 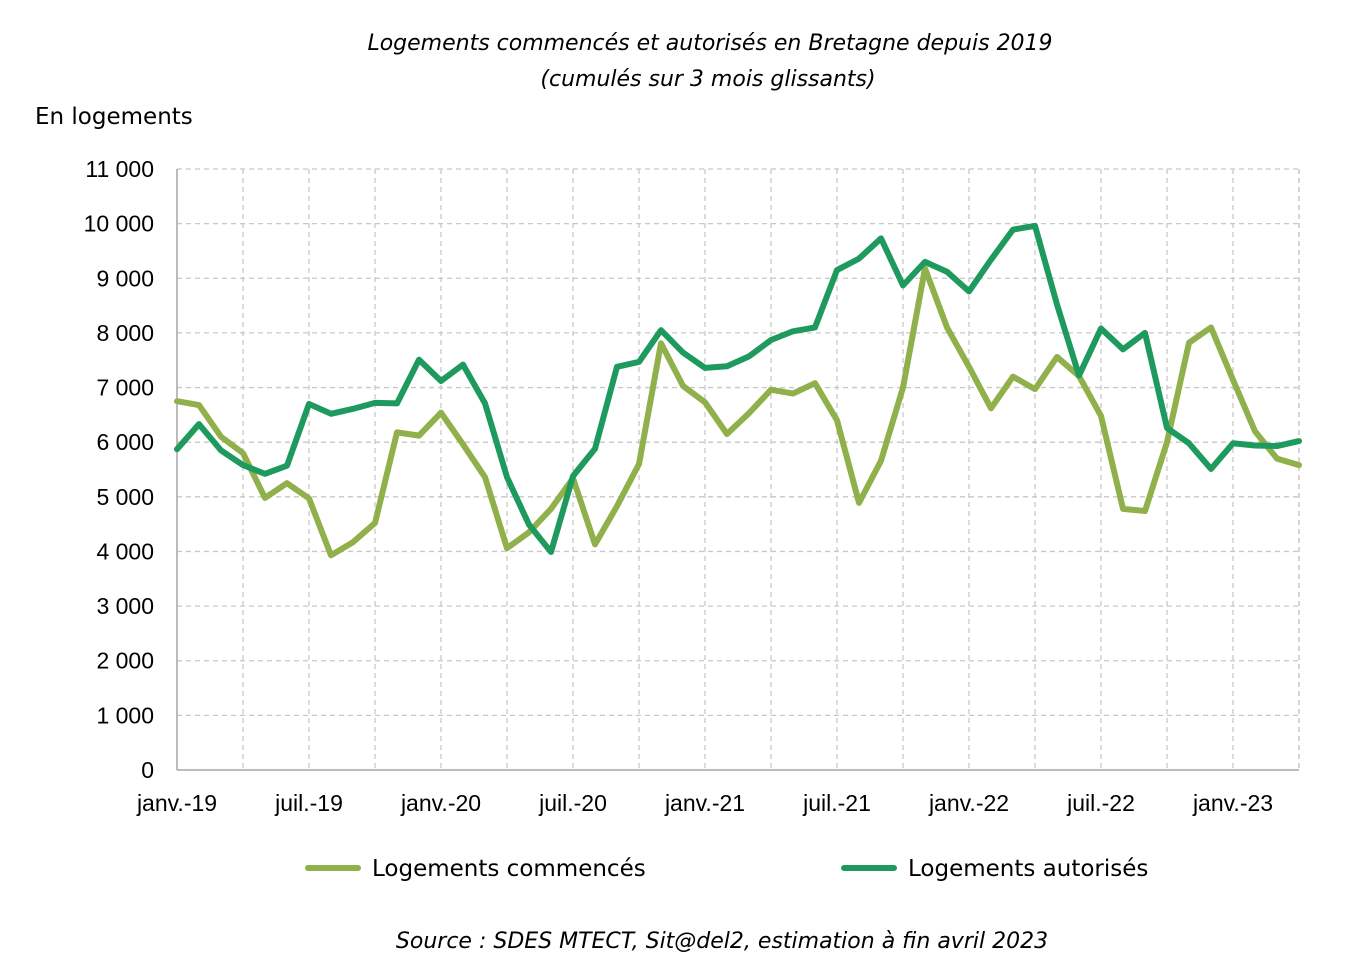 I want to click on y-tick-label: 10 000, so click(x=119, y=224).